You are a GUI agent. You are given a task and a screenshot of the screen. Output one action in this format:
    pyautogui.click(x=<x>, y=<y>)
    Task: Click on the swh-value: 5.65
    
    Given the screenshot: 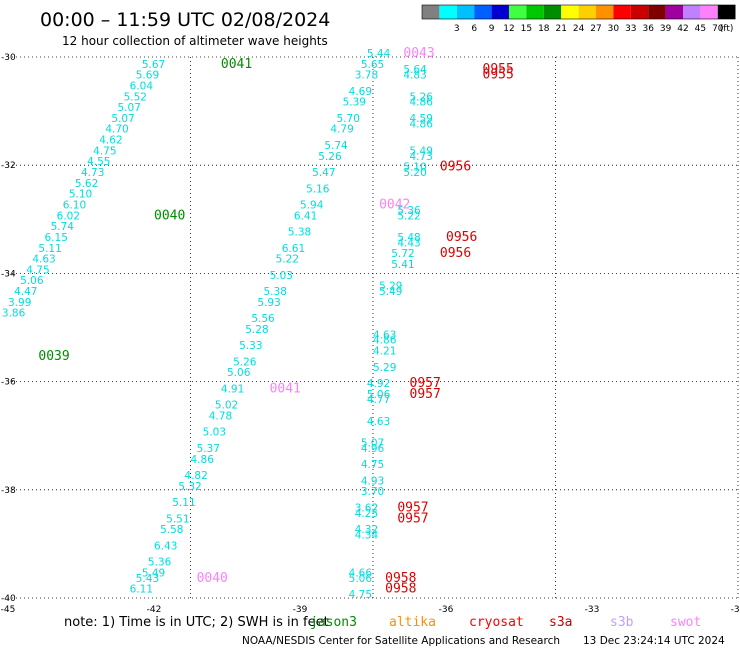 What is the action you would take?
    pyautogui.click(x=372, y=65)
    